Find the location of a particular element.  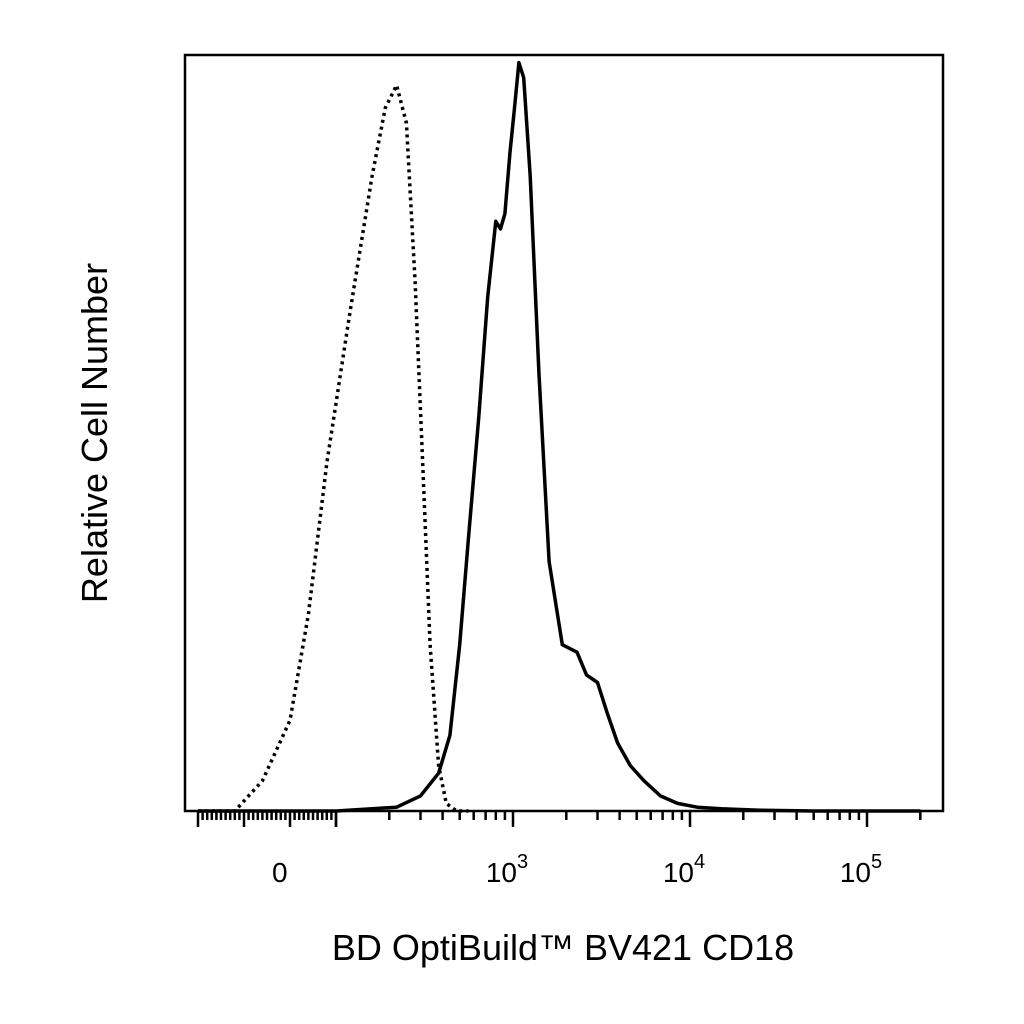

y-axis-label: Relative Cell Number is located at coordinates (94, 433).